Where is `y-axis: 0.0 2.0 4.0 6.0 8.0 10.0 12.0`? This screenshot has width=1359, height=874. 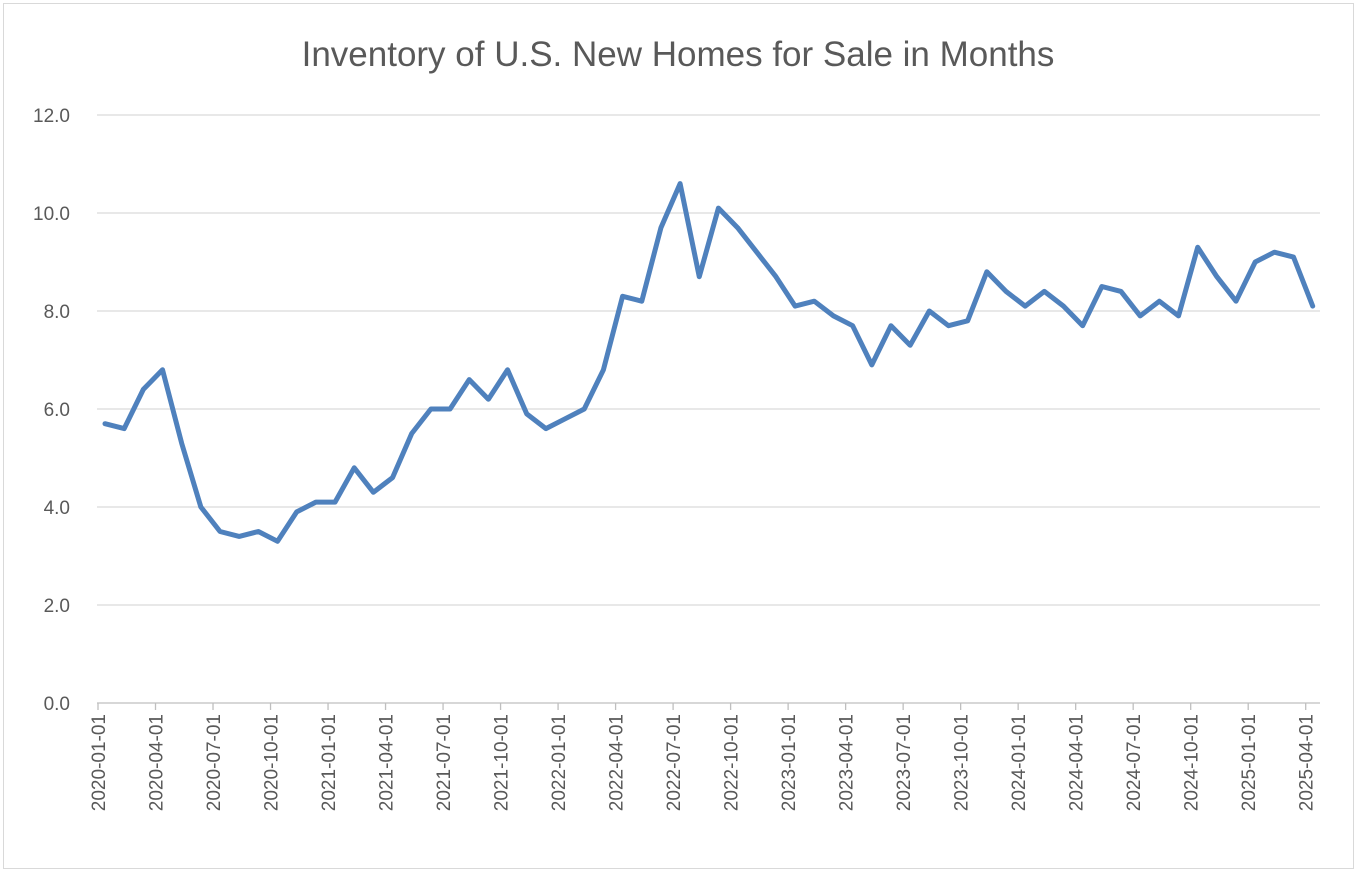 y-axis: 0.0 2.0 4.0 6.0 8.0 10.0 12.0 is located at coordinates (51, 410).